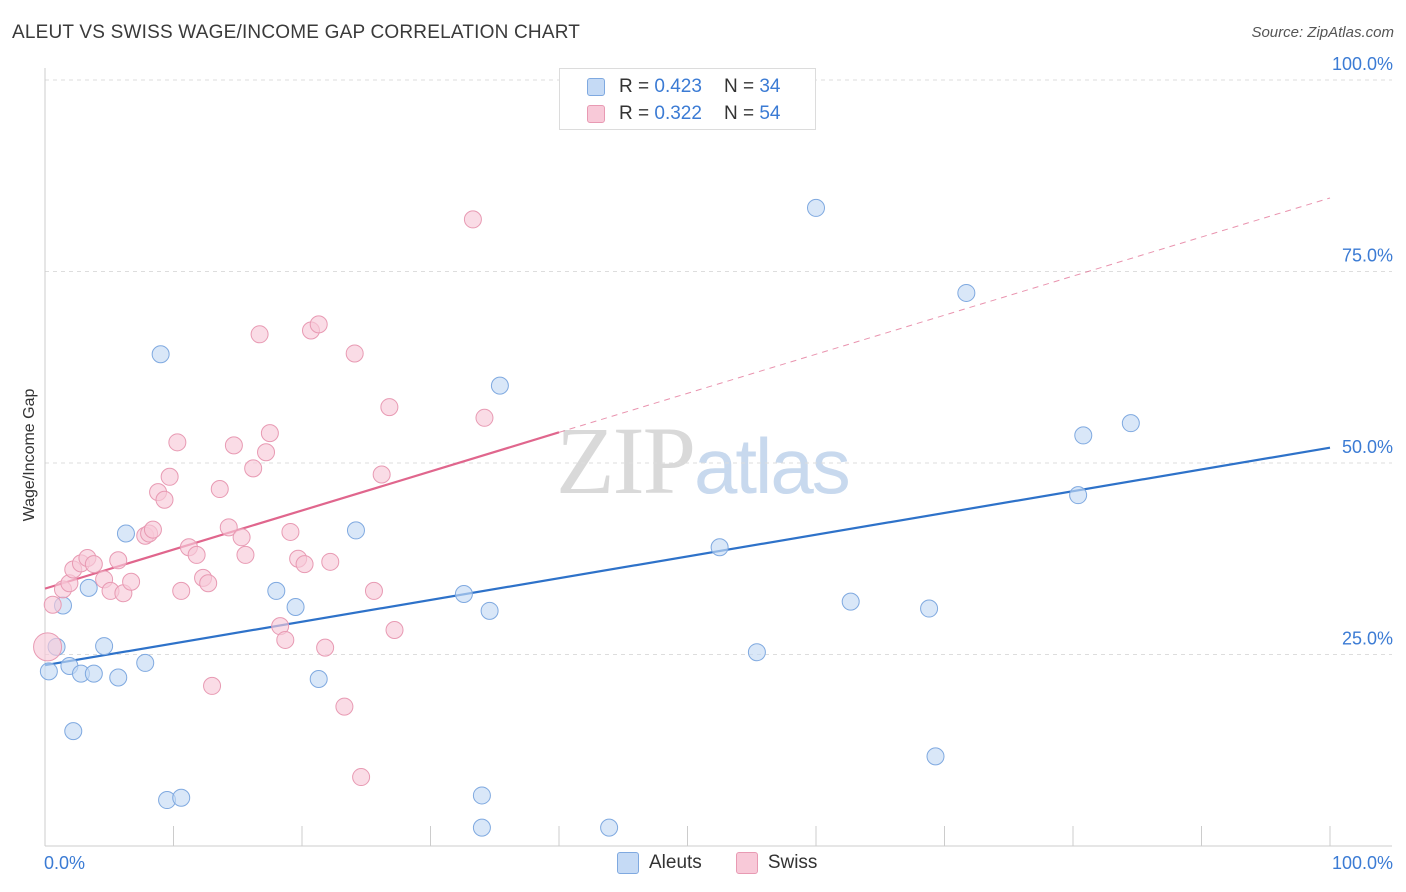 This screenshot has height=892, width=1406. Describe the element at coordinates (1367, 639) in the screenshot. I see `y-tick-label-0: 25.0%` at that location.